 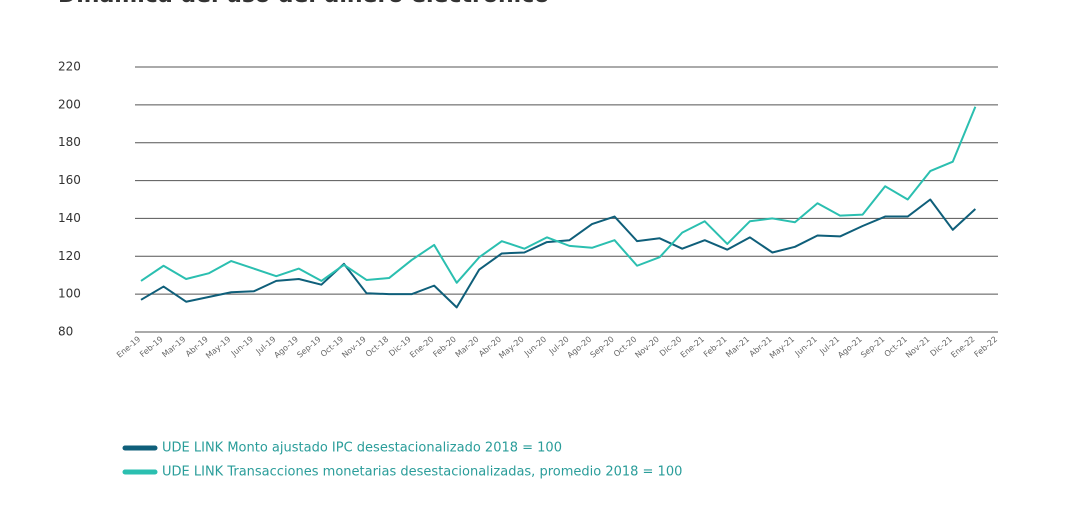 I want to click on y-tick-label: 200, so click(x=69, y=104).